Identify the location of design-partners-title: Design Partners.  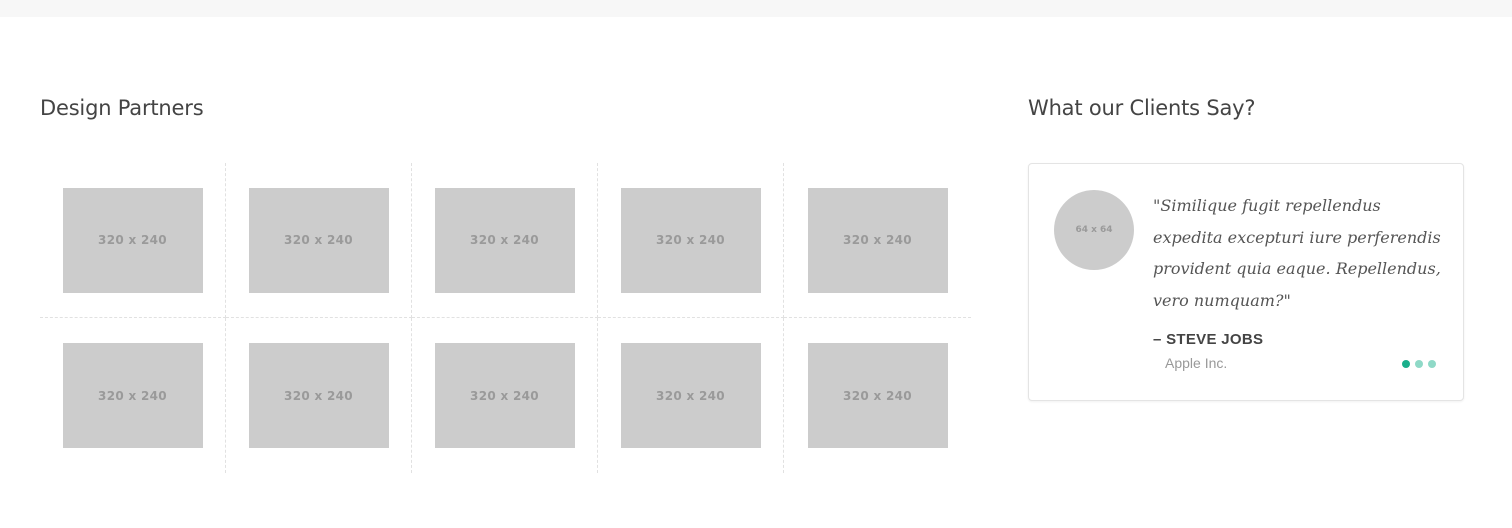
(122, 108).